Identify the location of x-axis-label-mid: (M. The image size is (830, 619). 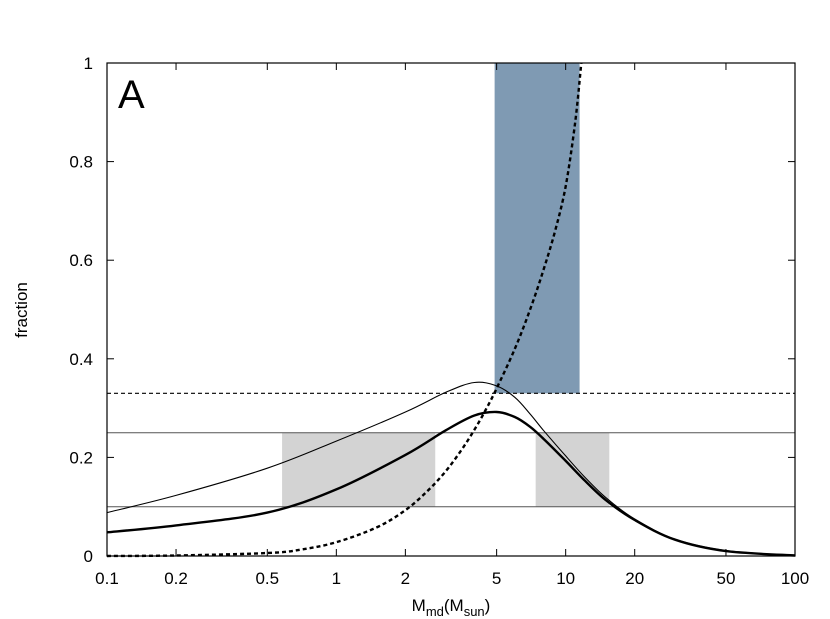
(454, 605).